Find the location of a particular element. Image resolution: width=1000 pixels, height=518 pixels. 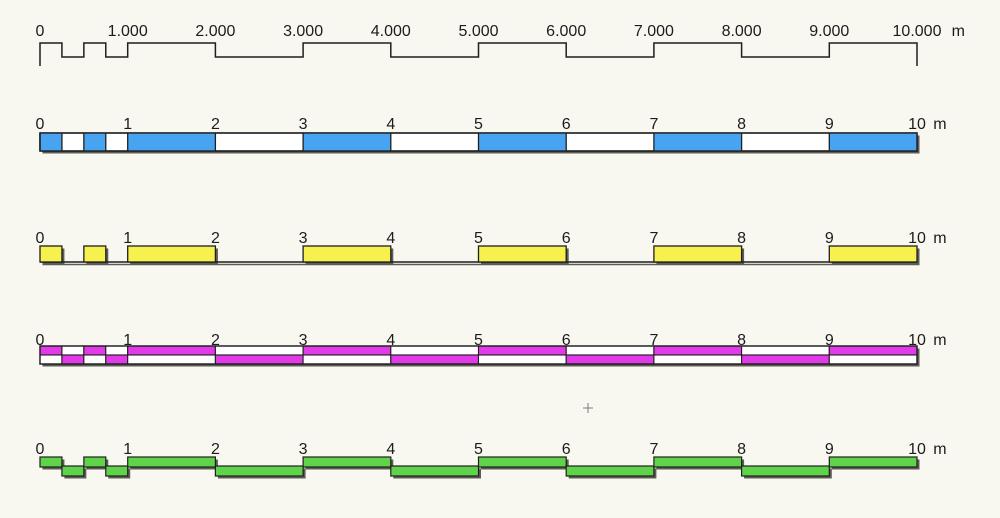

scalebar-blue-boxed: 0 1 2 3 4 5 6 7 8 9 10 m is located at coordinates (491, 135).